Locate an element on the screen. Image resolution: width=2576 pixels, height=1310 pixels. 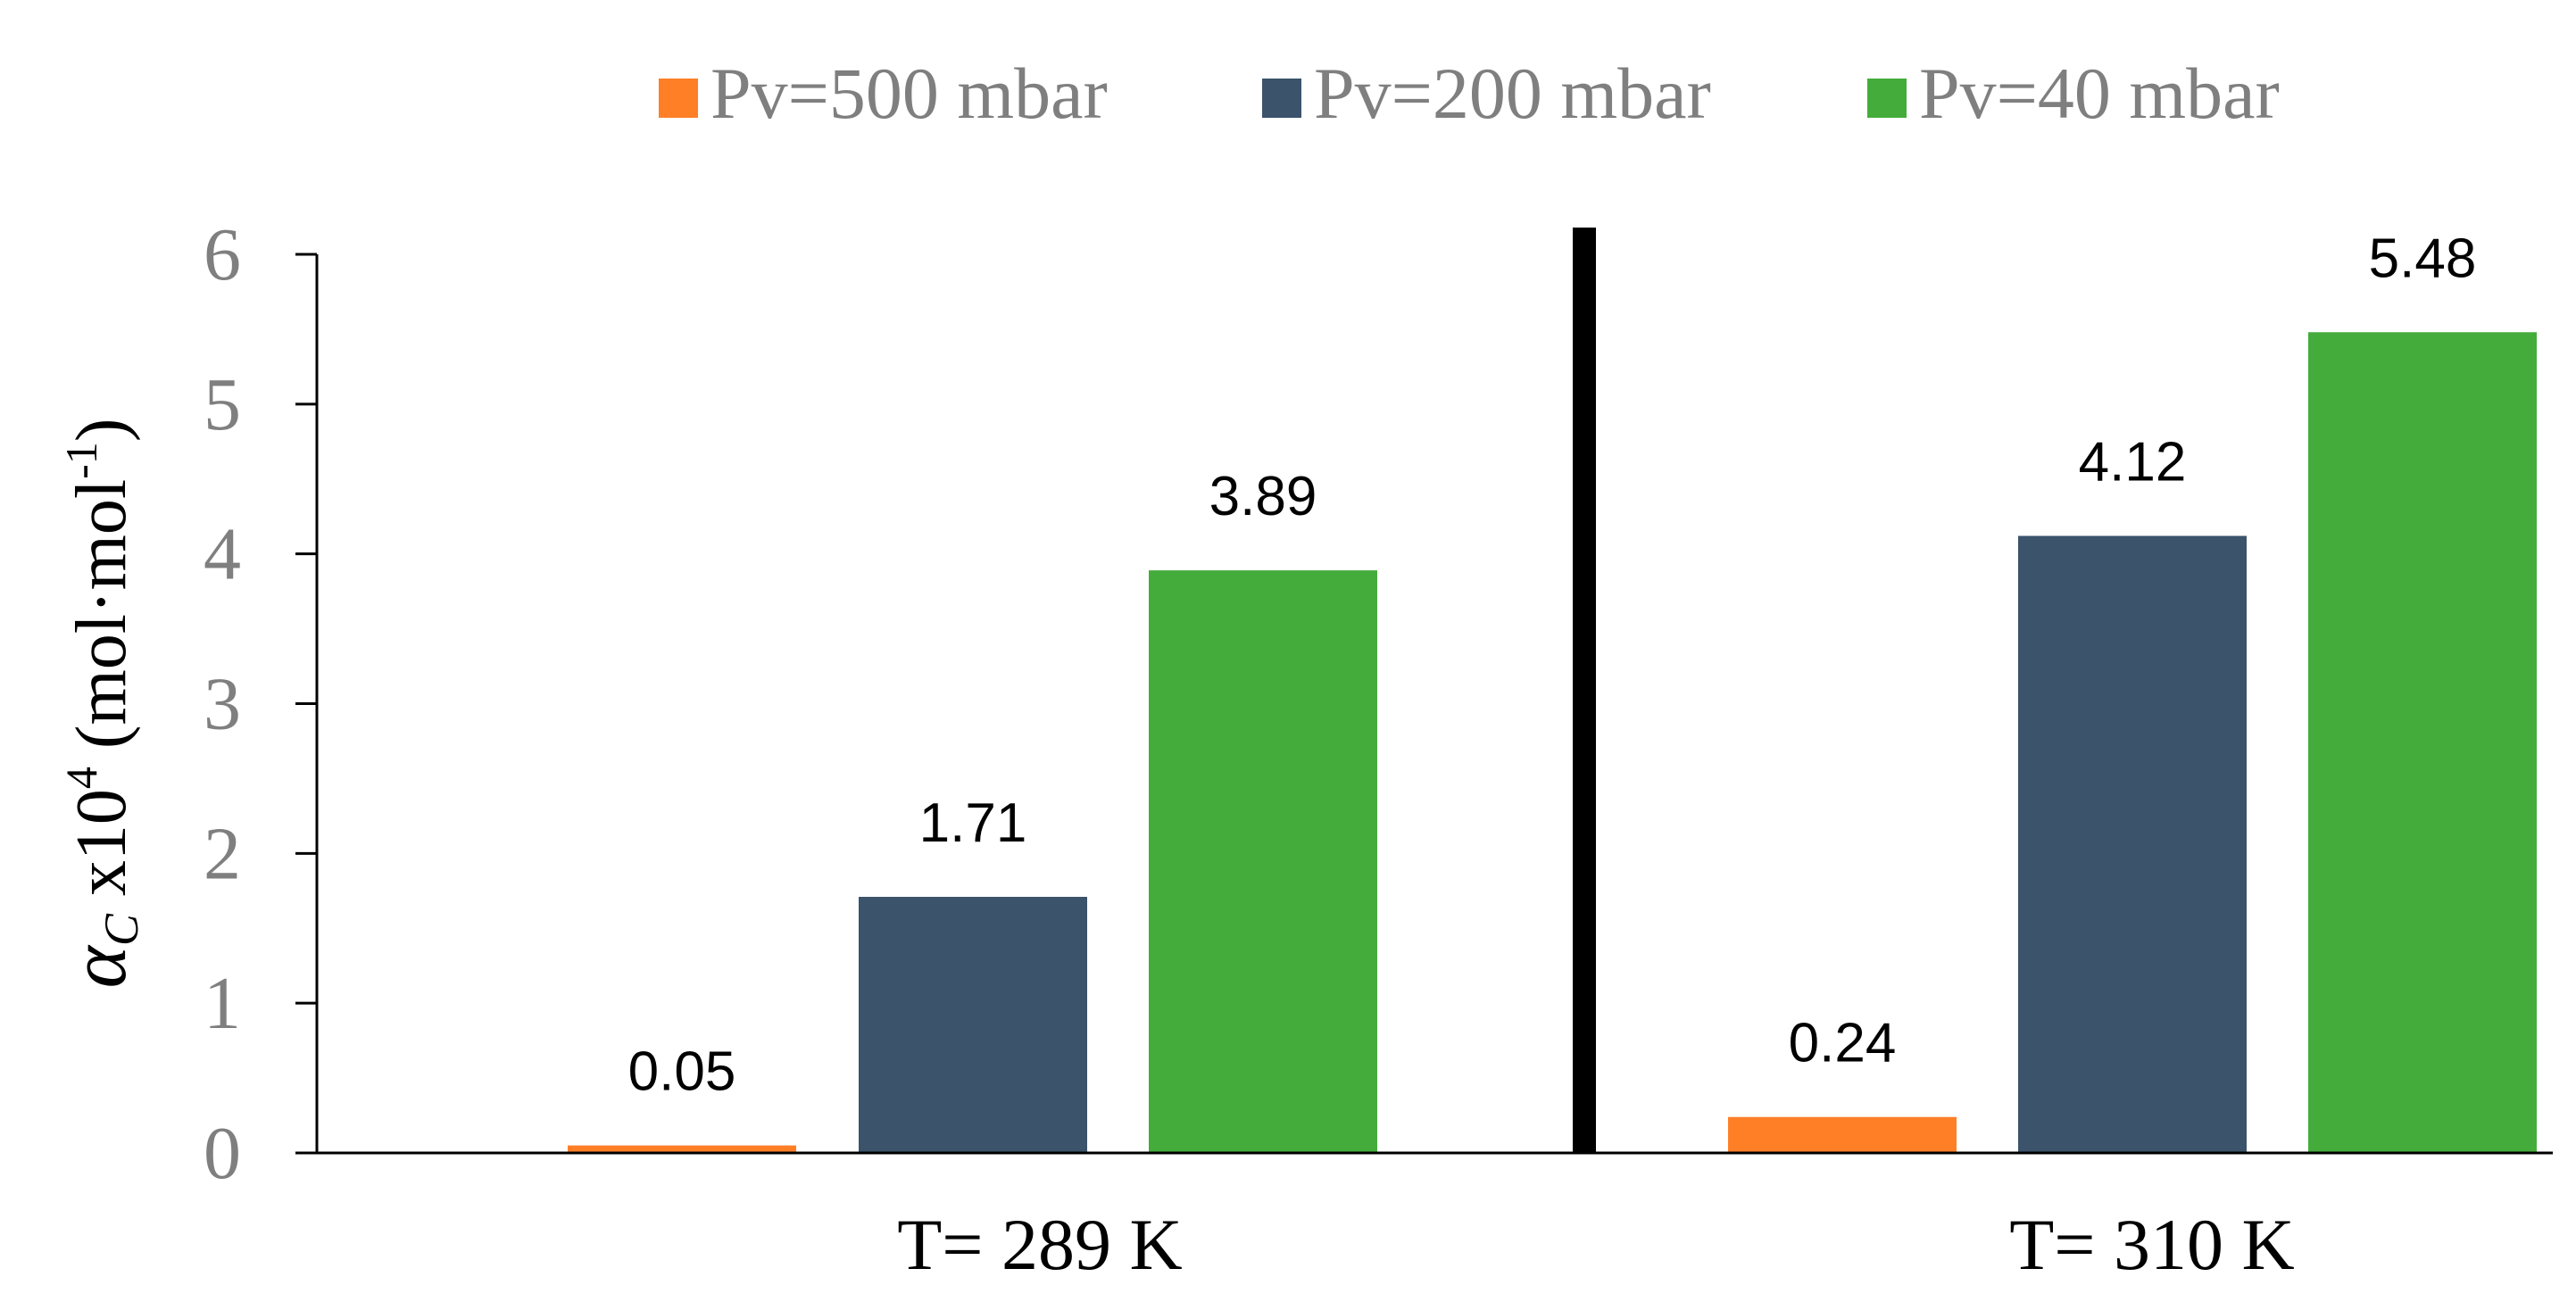
legend-label: Pv=200 mbar is located at coordinates (1512, 93).